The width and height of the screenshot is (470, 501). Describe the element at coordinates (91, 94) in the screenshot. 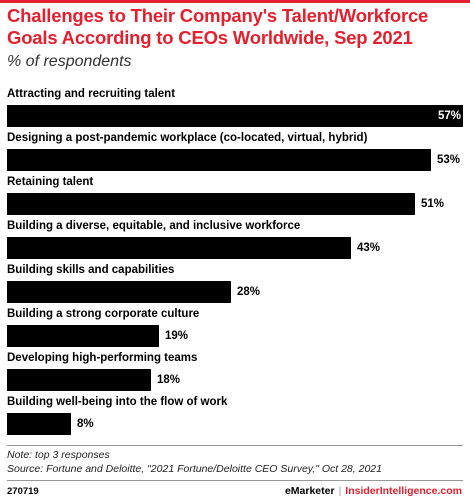

I see `category-label: Attracting and recruiting talent` at that location.